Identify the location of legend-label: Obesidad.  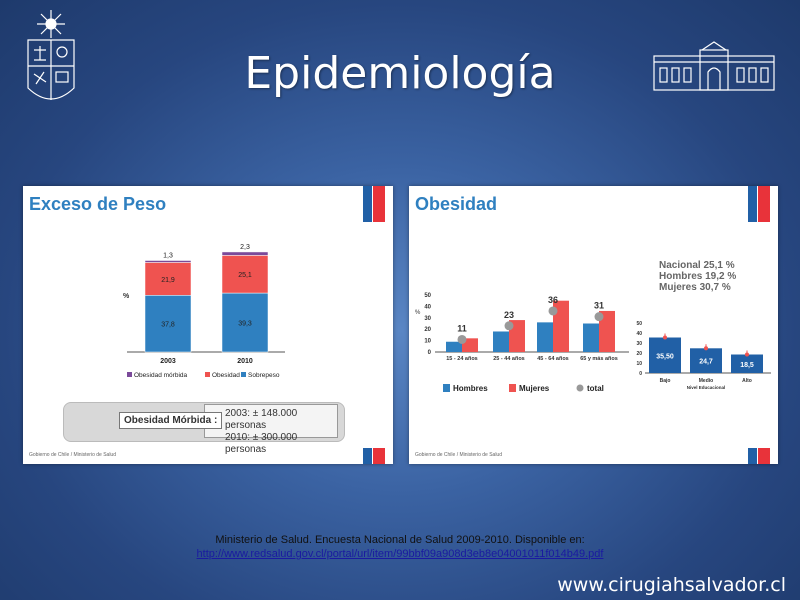
(226, 375).